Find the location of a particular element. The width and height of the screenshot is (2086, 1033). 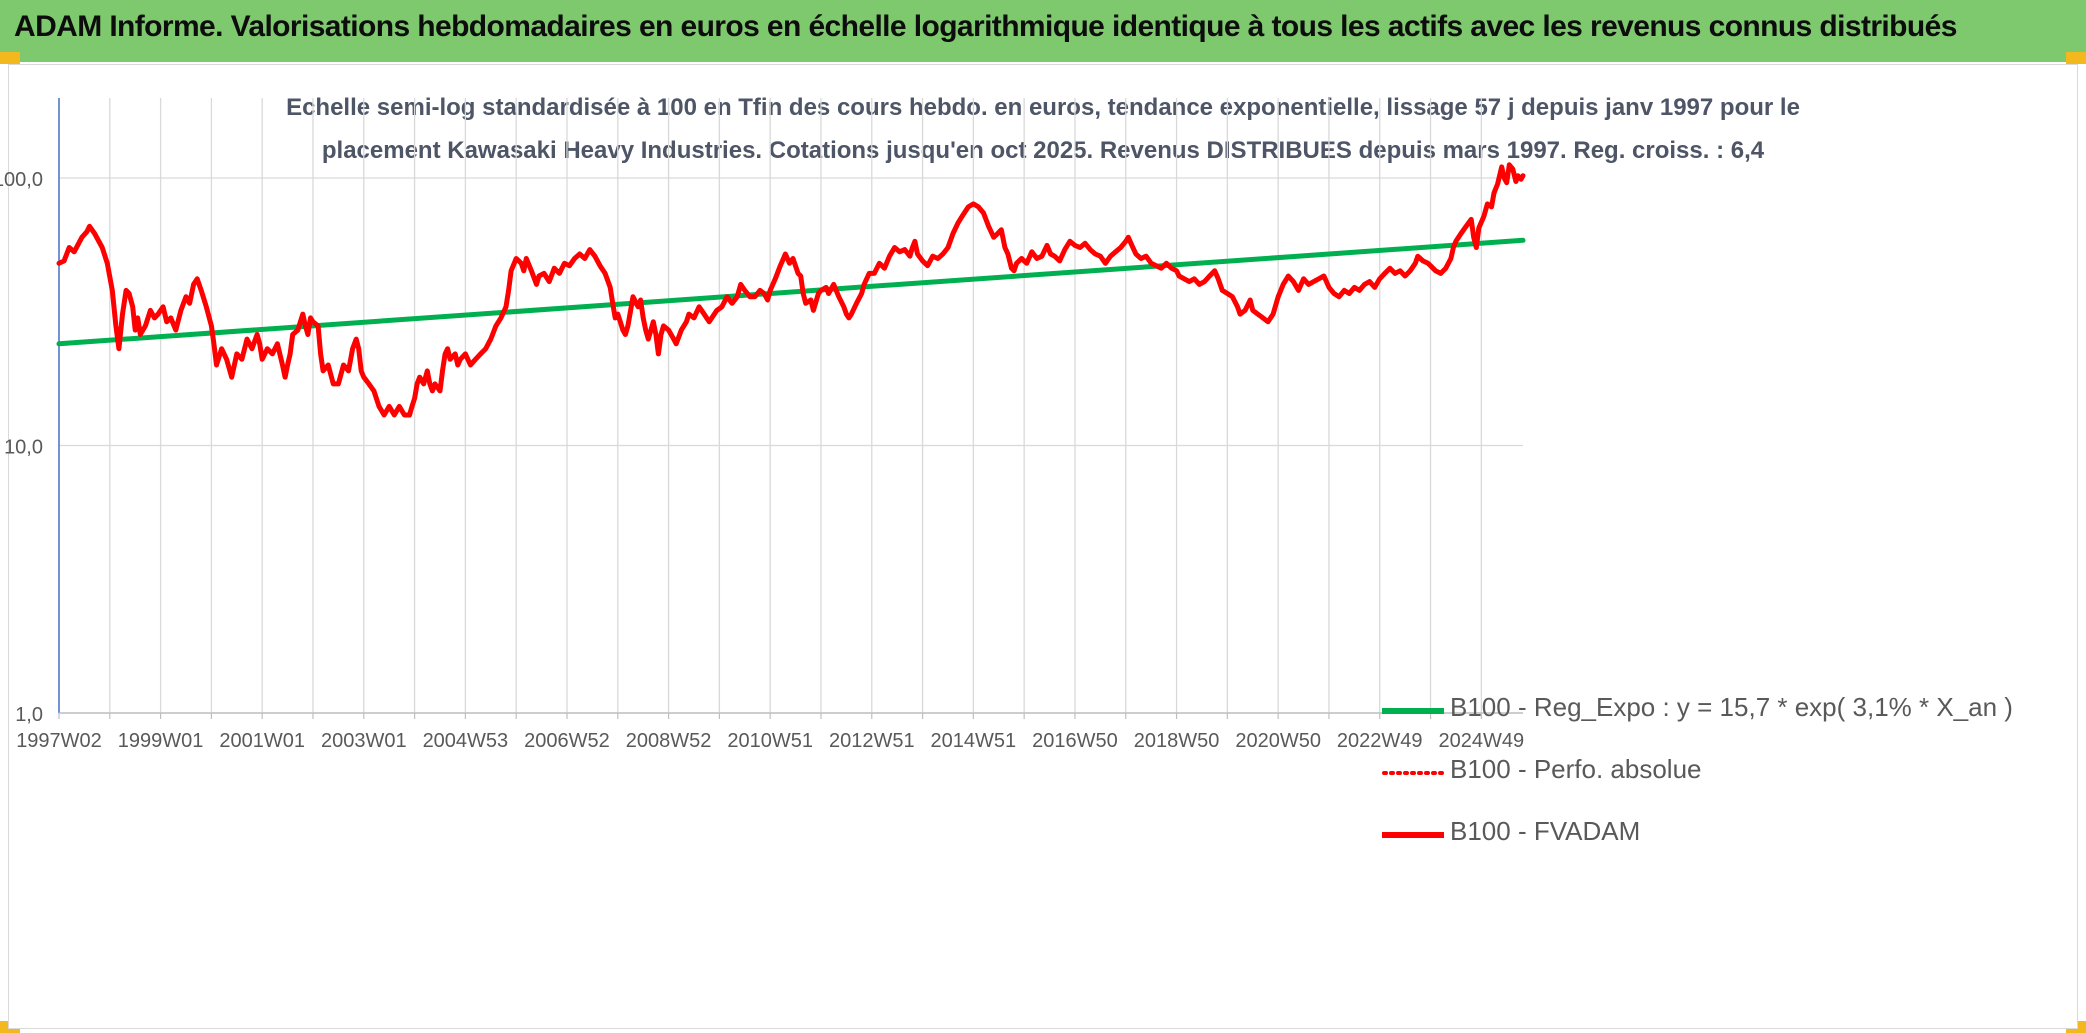

legend-swatch-perfo-absolue is located at coordinates (1414, 773).